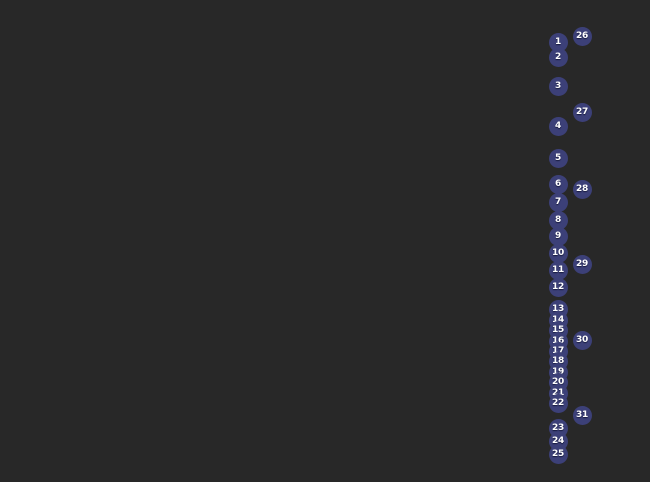 Image resolution: width=650 pixels, height=482 pixels. What do you see at coordinates (558, 236) in the screenshot?
I see `mark-badge-9: 9` at bounding box center [558, 236].